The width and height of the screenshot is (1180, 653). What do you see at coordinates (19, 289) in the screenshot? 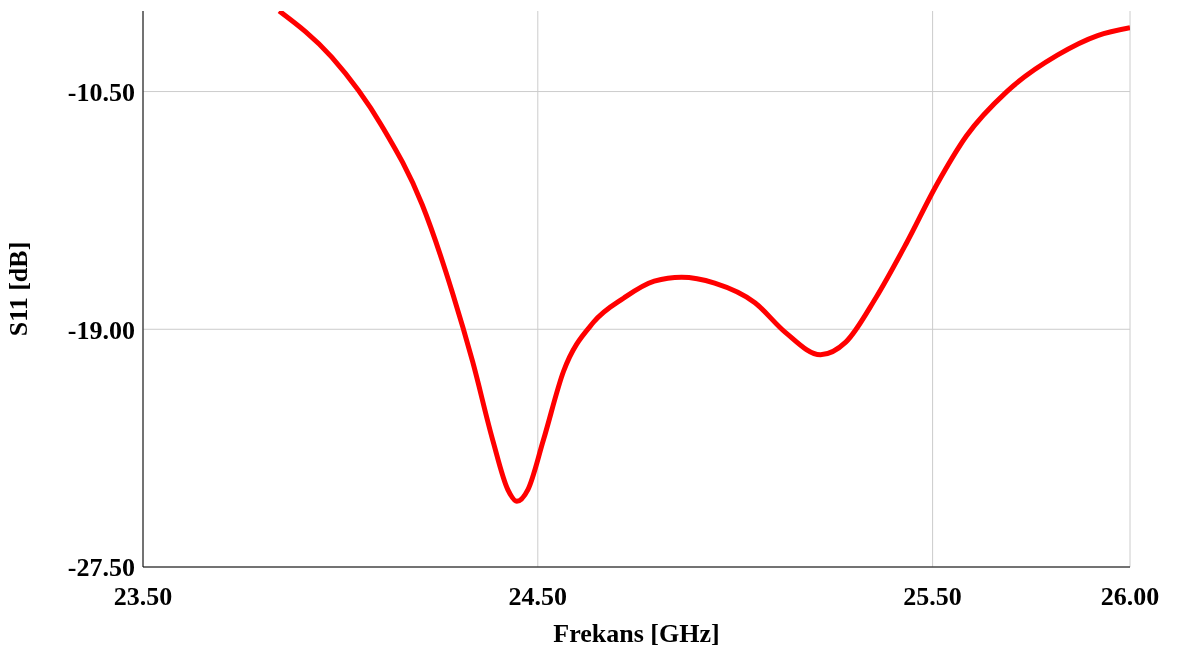
I see `y-axis-title: S11 [dB]` at bounding box center [19, 289].